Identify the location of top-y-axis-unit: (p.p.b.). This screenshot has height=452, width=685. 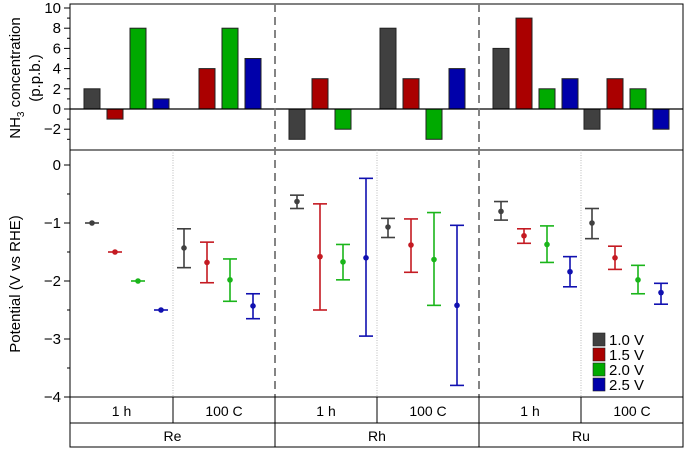
(35, 78).